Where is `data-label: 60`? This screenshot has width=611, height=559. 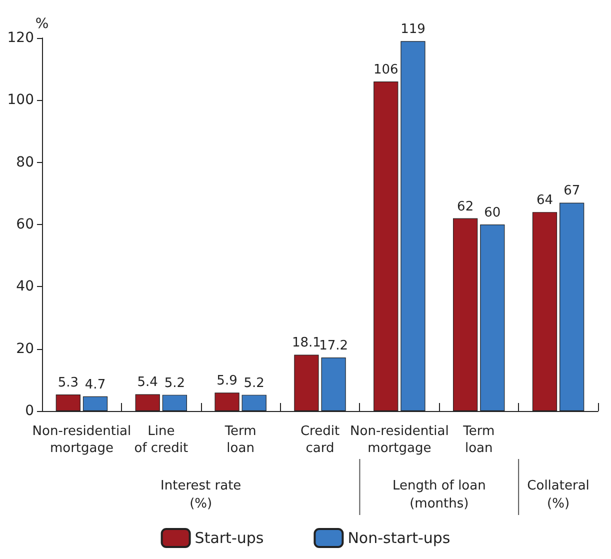
data-label: 60 is located at coordinates (492, 213).